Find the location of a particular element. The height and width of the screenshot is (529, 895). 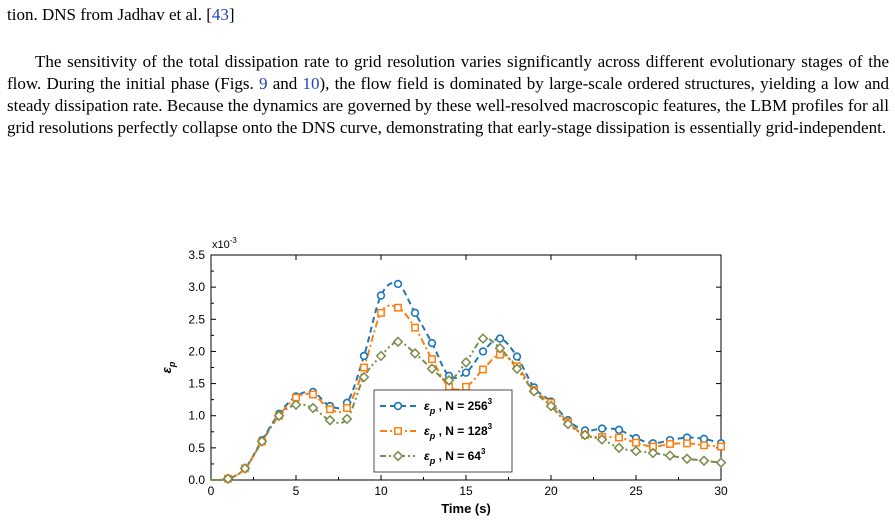

legend-entry-1: εp , N = 1283 is located at coordinates (458, 431).